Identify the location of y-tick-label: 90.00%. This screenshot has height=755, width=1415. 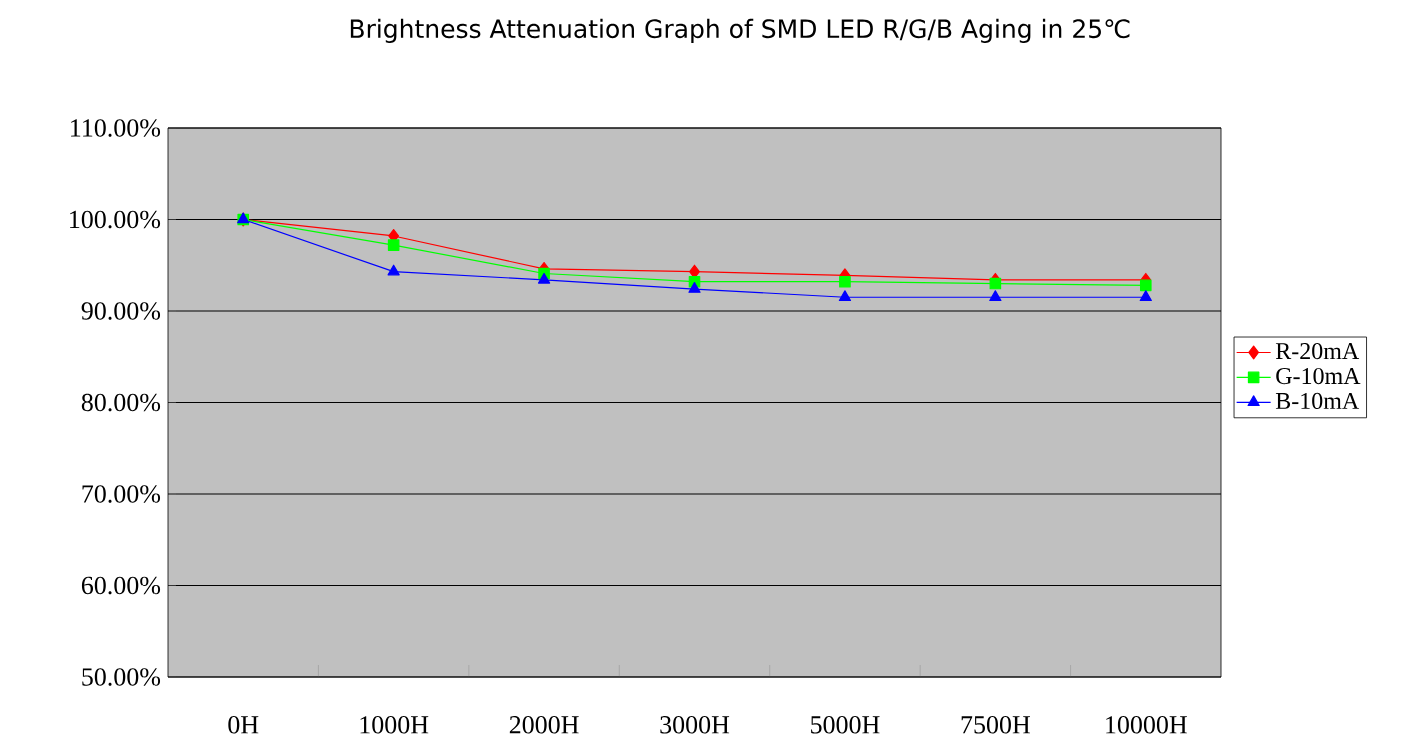
(121, 311).